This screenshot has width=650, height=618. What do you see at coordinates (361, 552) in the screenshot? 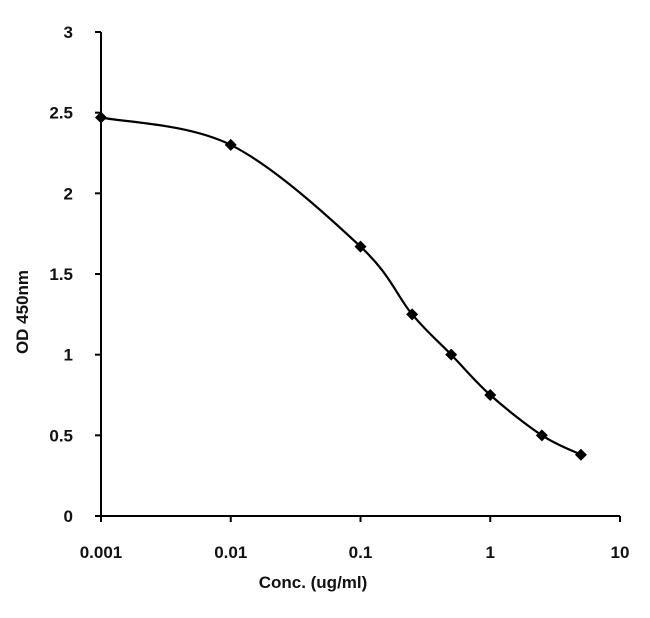
I see `x-tick-label-2: 0.1` at bounding box center [361, 552].